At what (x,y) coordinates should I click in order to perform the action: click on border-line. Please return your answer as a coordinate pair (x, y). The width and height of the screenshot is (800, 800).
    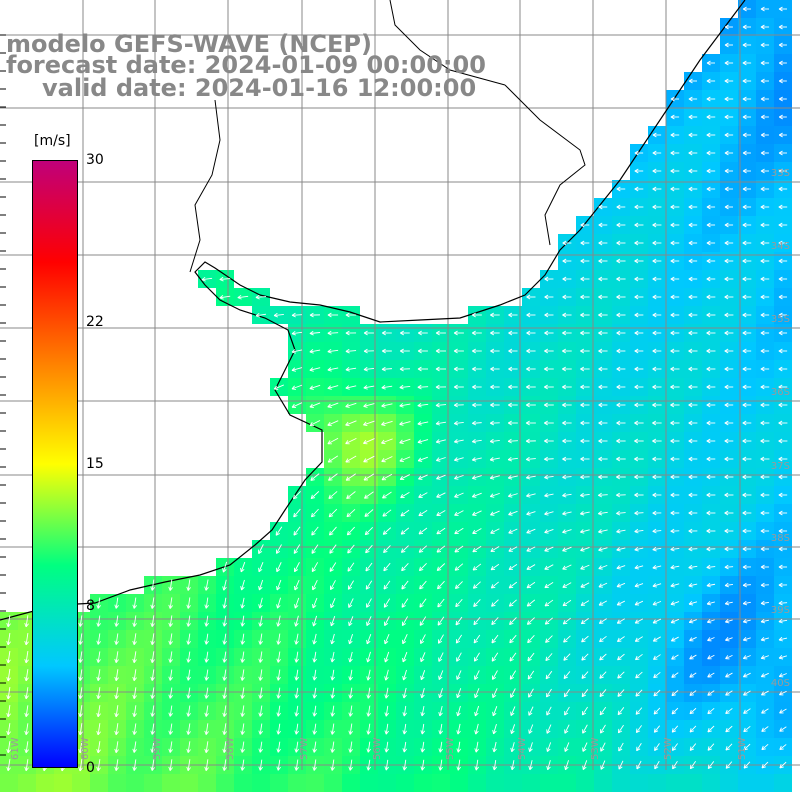
    Looking at the image, I should click on (205, 186).